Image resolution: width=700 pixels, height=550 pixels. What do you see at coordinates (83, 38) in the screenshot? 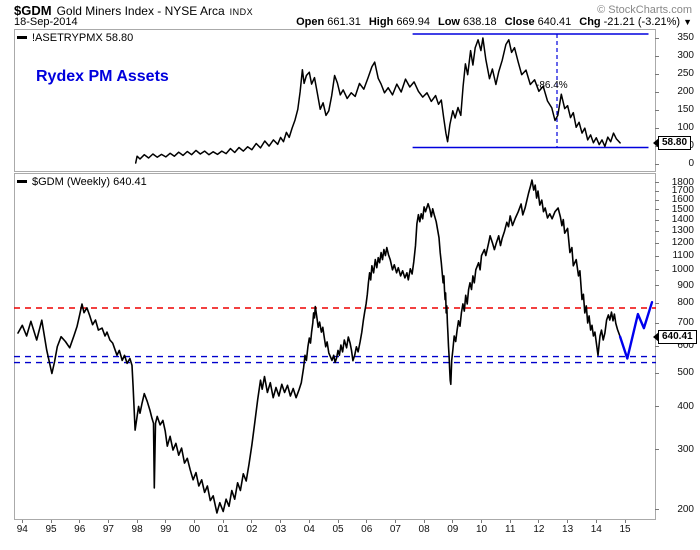
I see `rydex-legend-label: !ASETRYPMX 58.80` at bounding box center [83, 38].